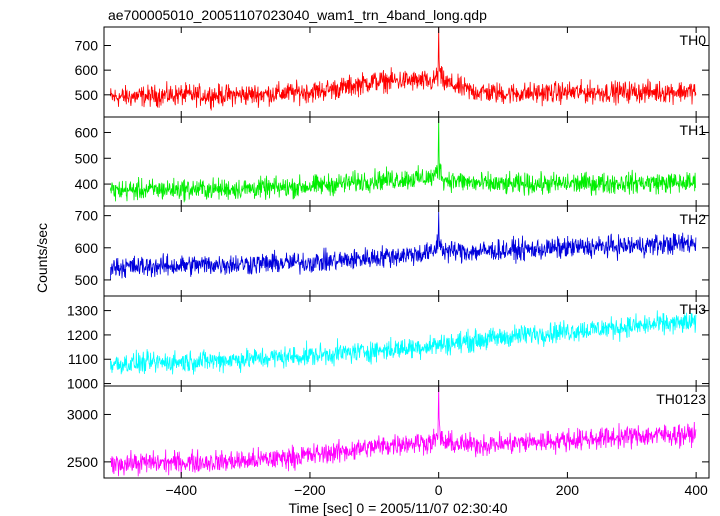 The width and height of the screenshot is (720, 516). I want to click on y-tick-label: 2500, so click(82, 462).